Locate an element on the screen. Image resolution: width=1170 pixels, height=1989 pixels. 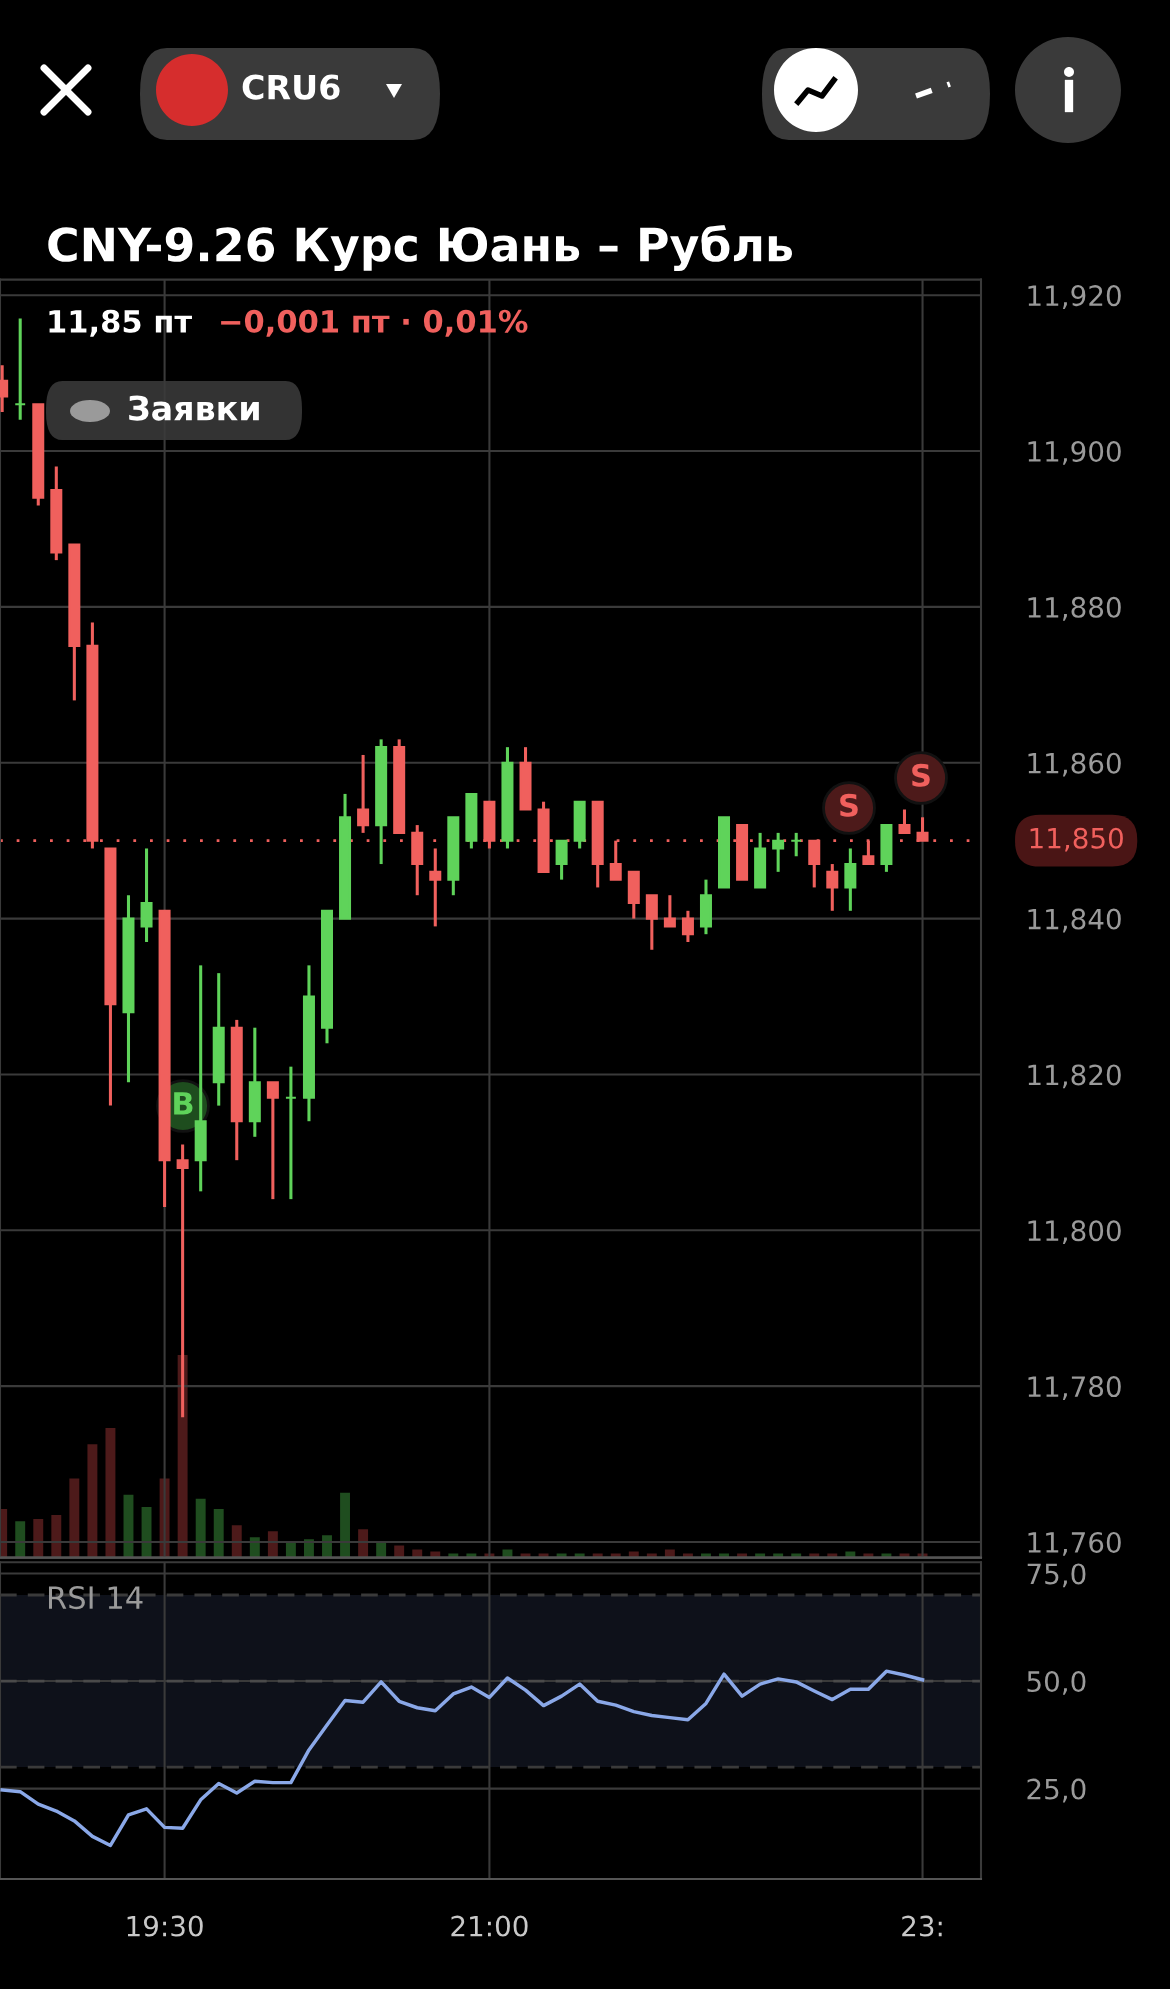
annotation: B is located at coordinates (183, 1103).